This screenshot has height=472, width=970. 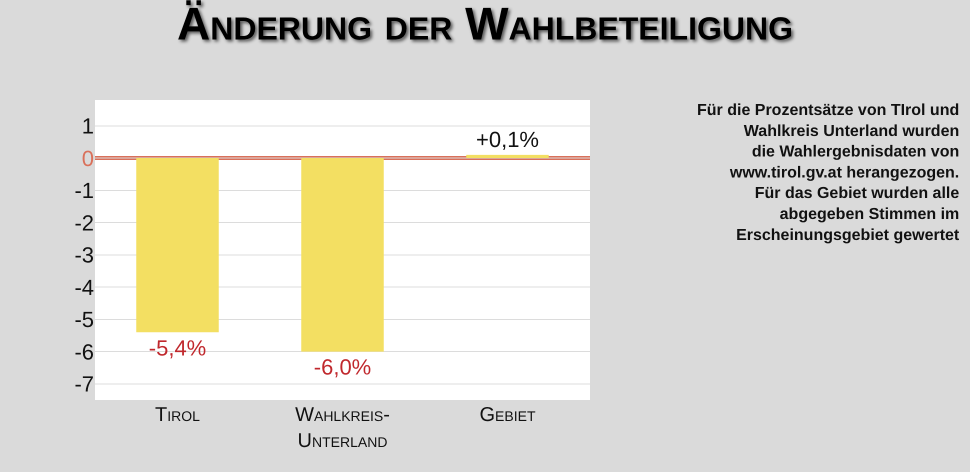 I want to click on data-label: -5,4%, so click(x=177, y=347).